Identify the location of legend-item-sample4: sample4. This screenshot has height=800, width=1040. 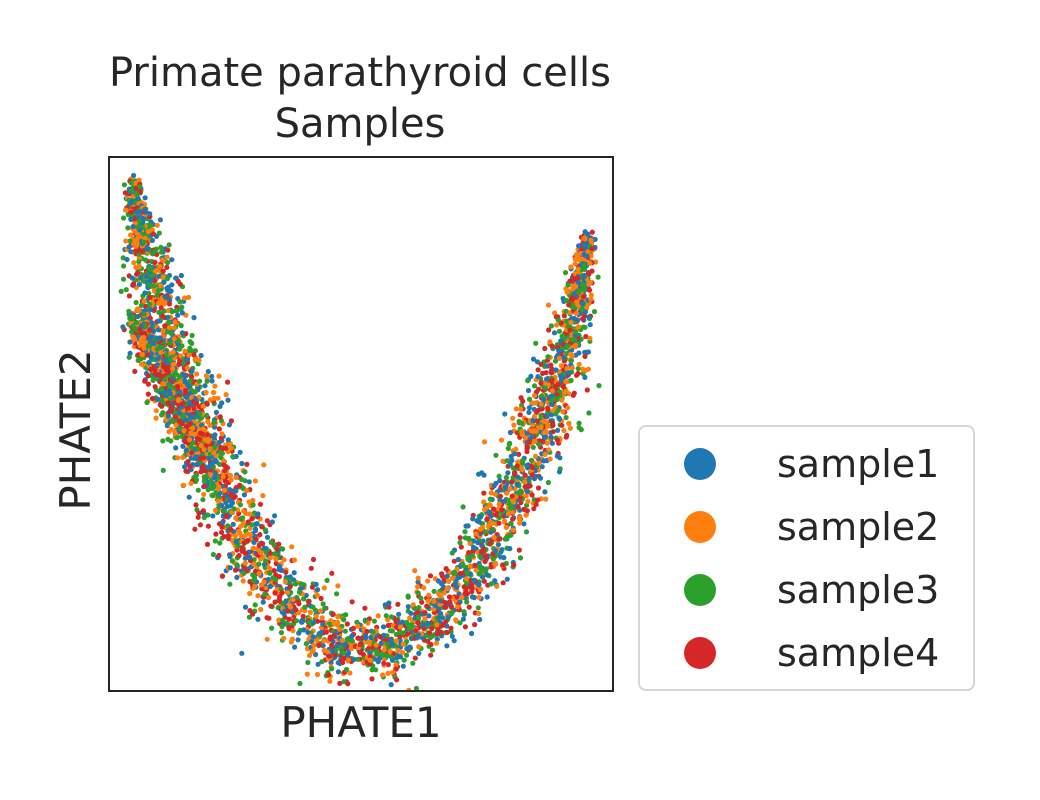
(806, 653).